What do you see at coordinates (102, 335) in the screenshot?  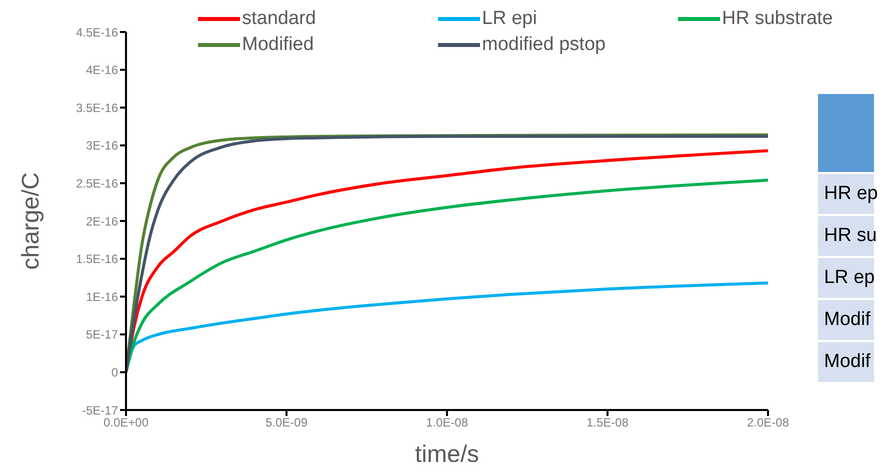 I see `y-tick-label: 5E-17` at bounding box center [102, 335].